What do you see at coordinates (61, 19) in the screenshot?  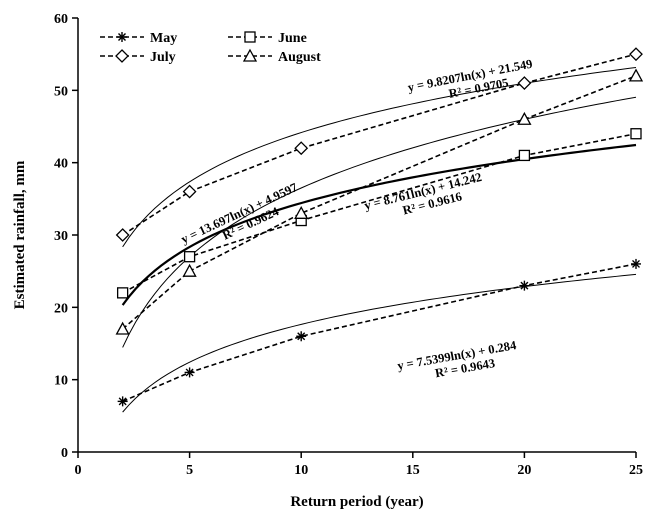 I see `y-tick-label: 60` at bounding box center [61, 19].